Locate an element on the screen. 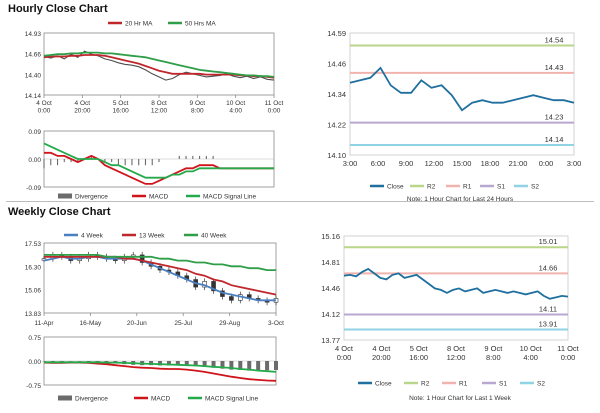 This screenshot has height=413, width=600. hourly-price-x-tick-label: 5 Oct 16:00 is located at coordinates (121, 107).